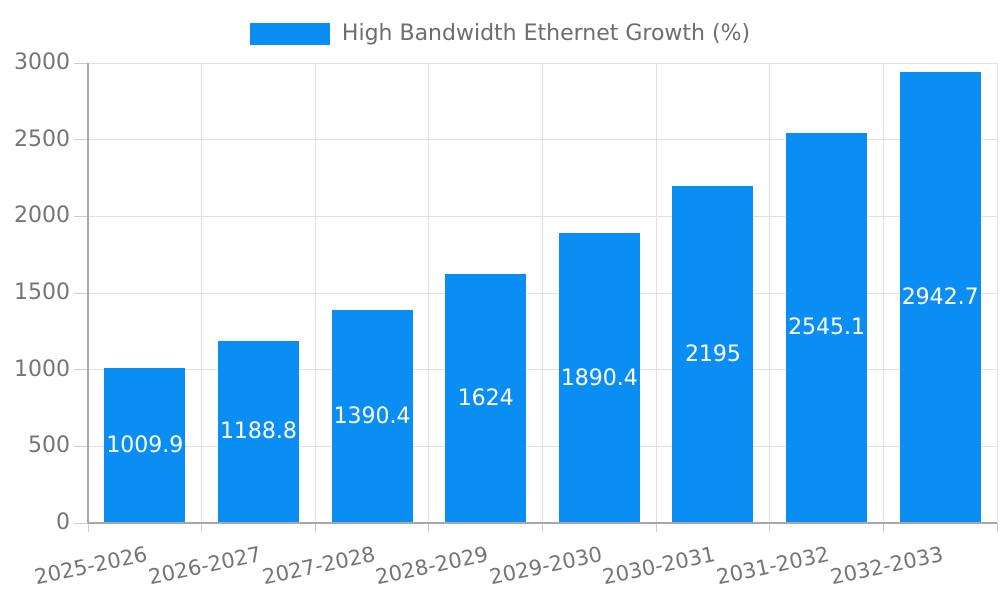 This screenshot has width=1000, height=600. I want to click on x-tick-label: 2032-2033, so click(886, 566).